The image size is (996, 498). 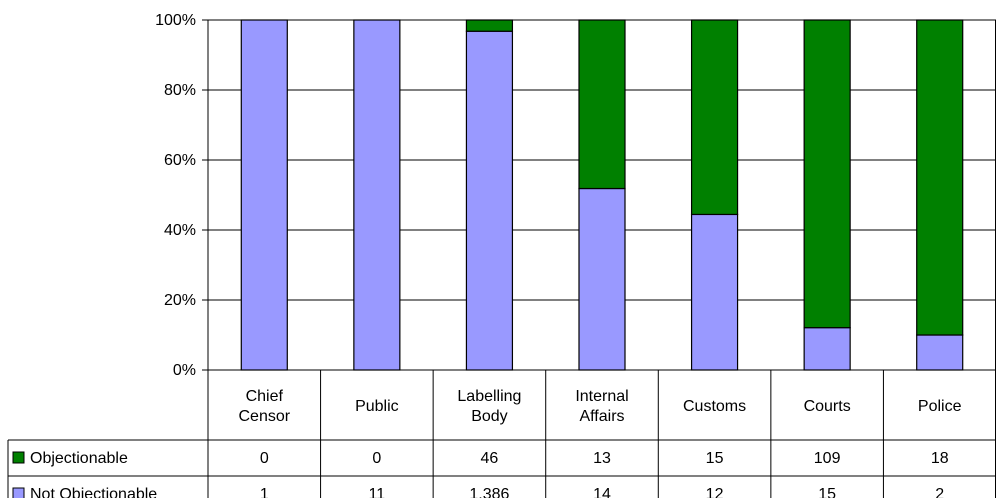 What do you see at coordinates (264, 492) in the screenshot?
I see `data-table-value: 1` at bounding box center [264, 492].